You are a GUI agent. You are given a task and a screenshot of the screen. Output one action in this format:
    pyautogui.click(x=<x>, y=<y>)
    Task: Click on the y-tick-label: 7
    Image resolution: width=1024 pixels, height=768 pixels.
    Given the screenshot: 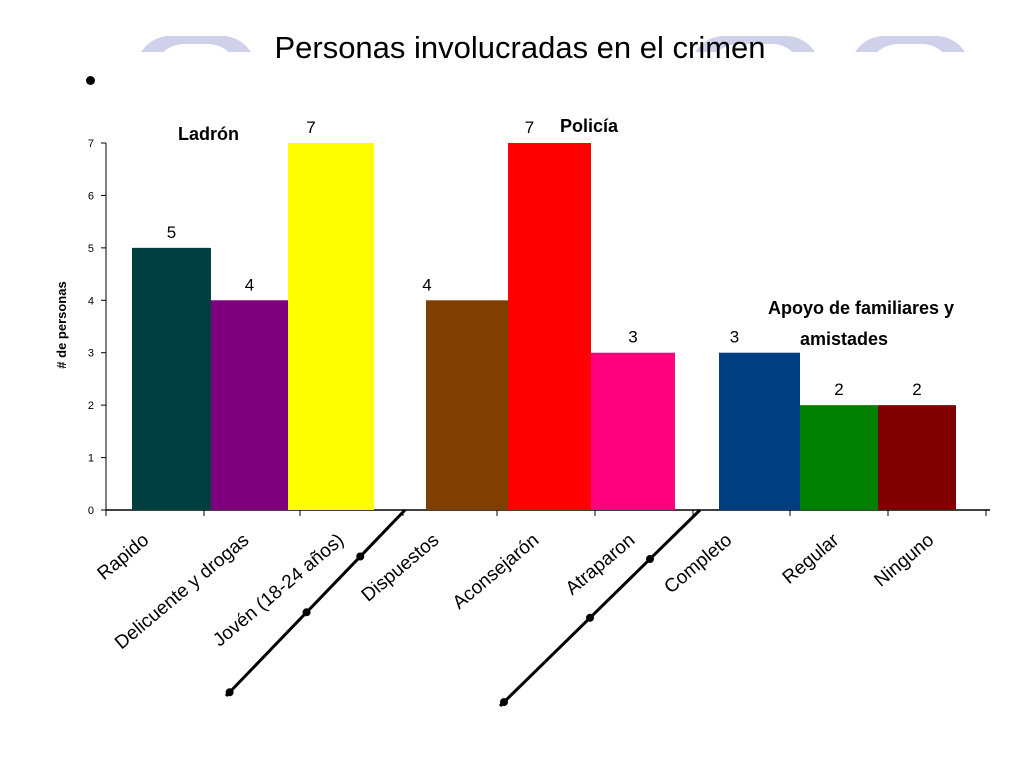 What is the action you would take?
    pyautogui.click(x=91, y=144)
    